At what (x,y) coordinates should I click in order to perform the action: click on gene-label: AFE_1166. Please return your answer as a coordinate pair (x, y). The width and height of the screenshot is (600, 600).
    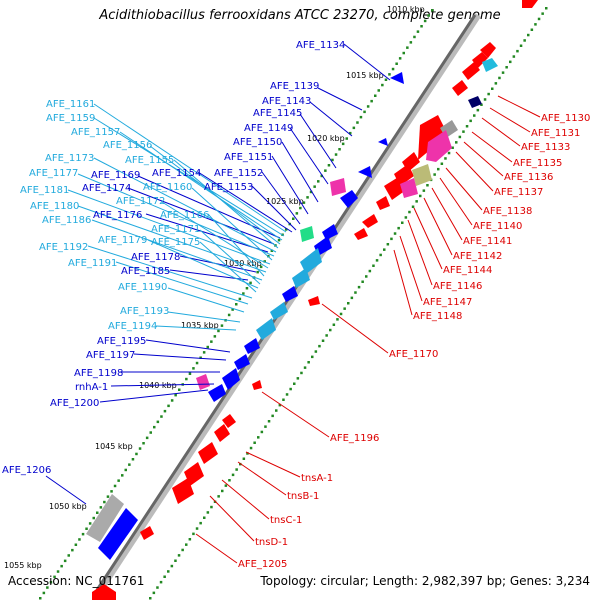
    Looking at the image, I should click on (184, 215).